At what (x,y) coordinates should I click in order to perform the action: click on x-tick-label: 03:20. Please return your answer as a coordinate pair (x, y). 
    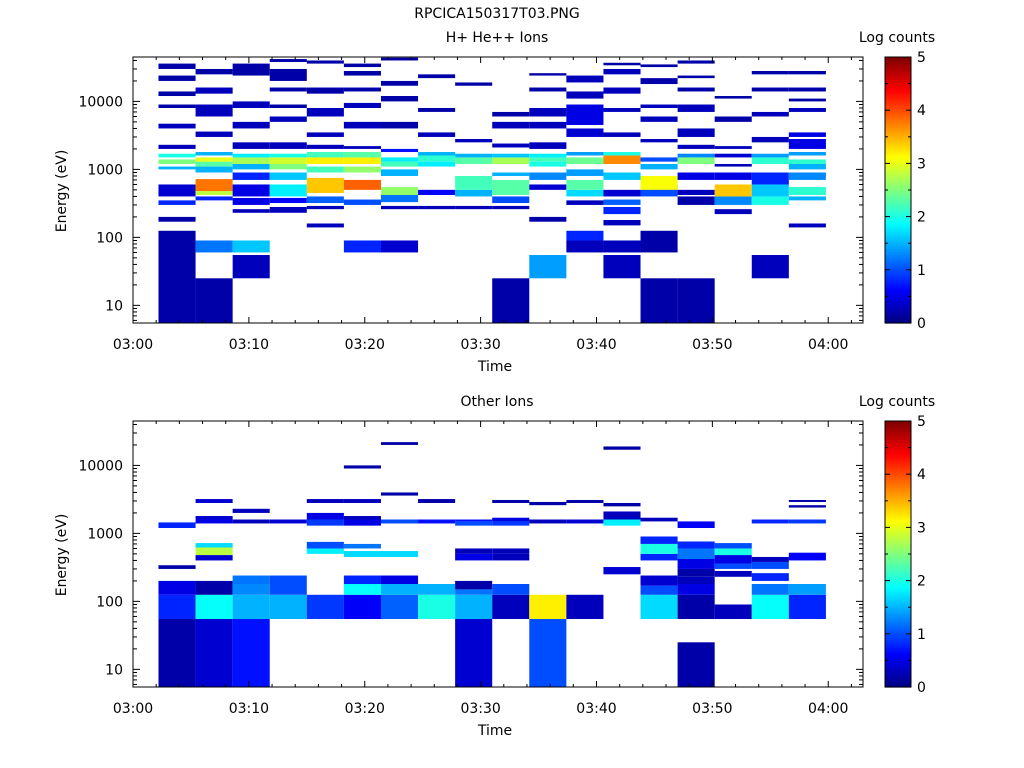
    Looking at the image, I should click on (365, 345).